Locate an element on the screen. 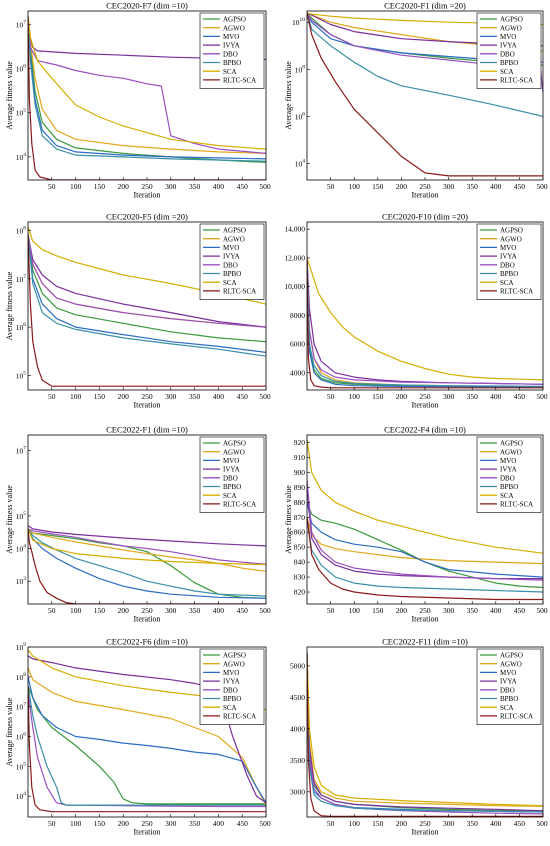 The width and height of the screenshot is (550, 846). y-tick-label: 10⁸ is located at coordinates (21, 677).